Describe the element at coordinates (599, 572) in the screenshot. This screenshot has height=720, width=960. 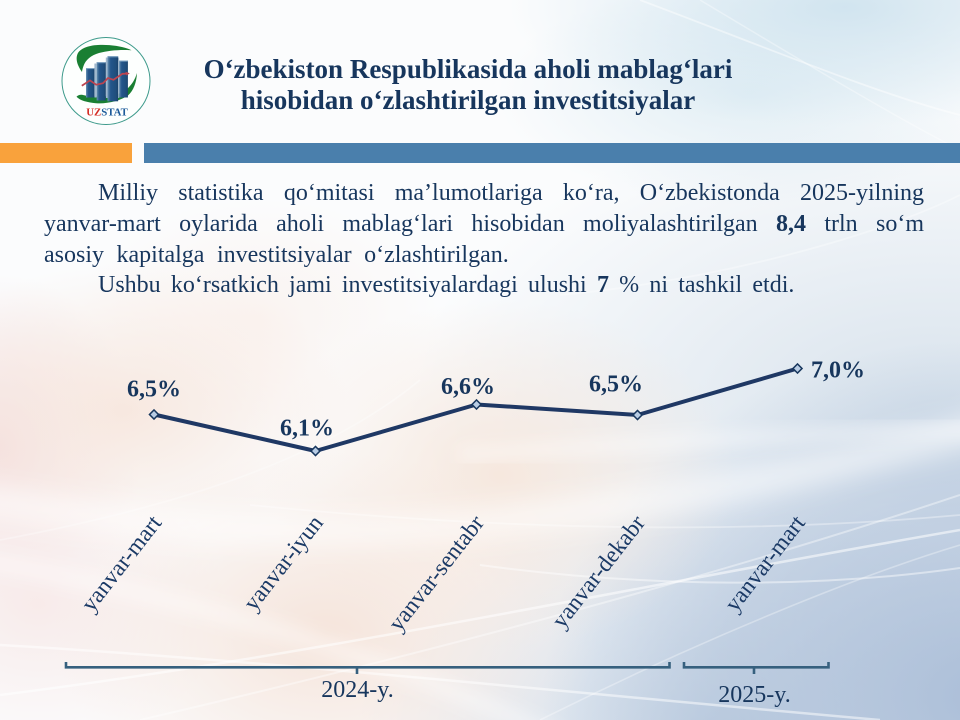
I see `svg-text: yanvar-dekabr` at that location.